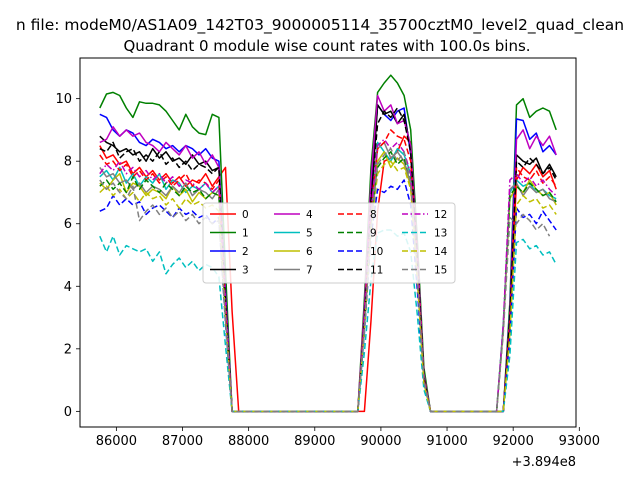 Image resolution: width=640 pixels, height=480 pixels. I want to click on legend-label-3: 3, so click(245, 271).